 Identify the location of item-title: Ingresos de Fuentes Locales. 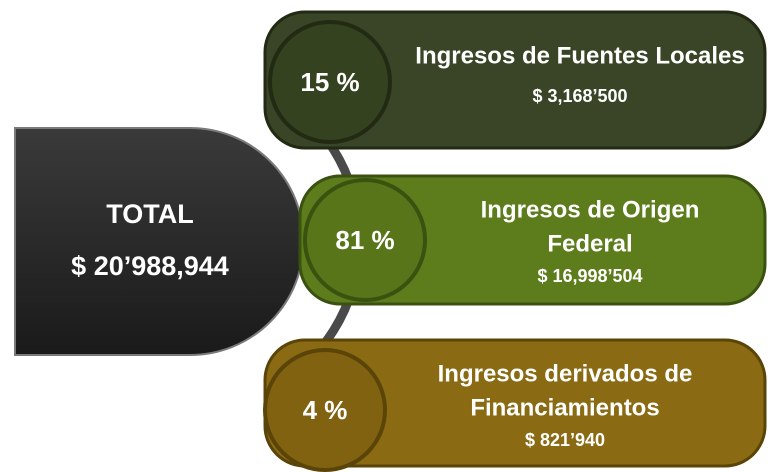
(579, 55).